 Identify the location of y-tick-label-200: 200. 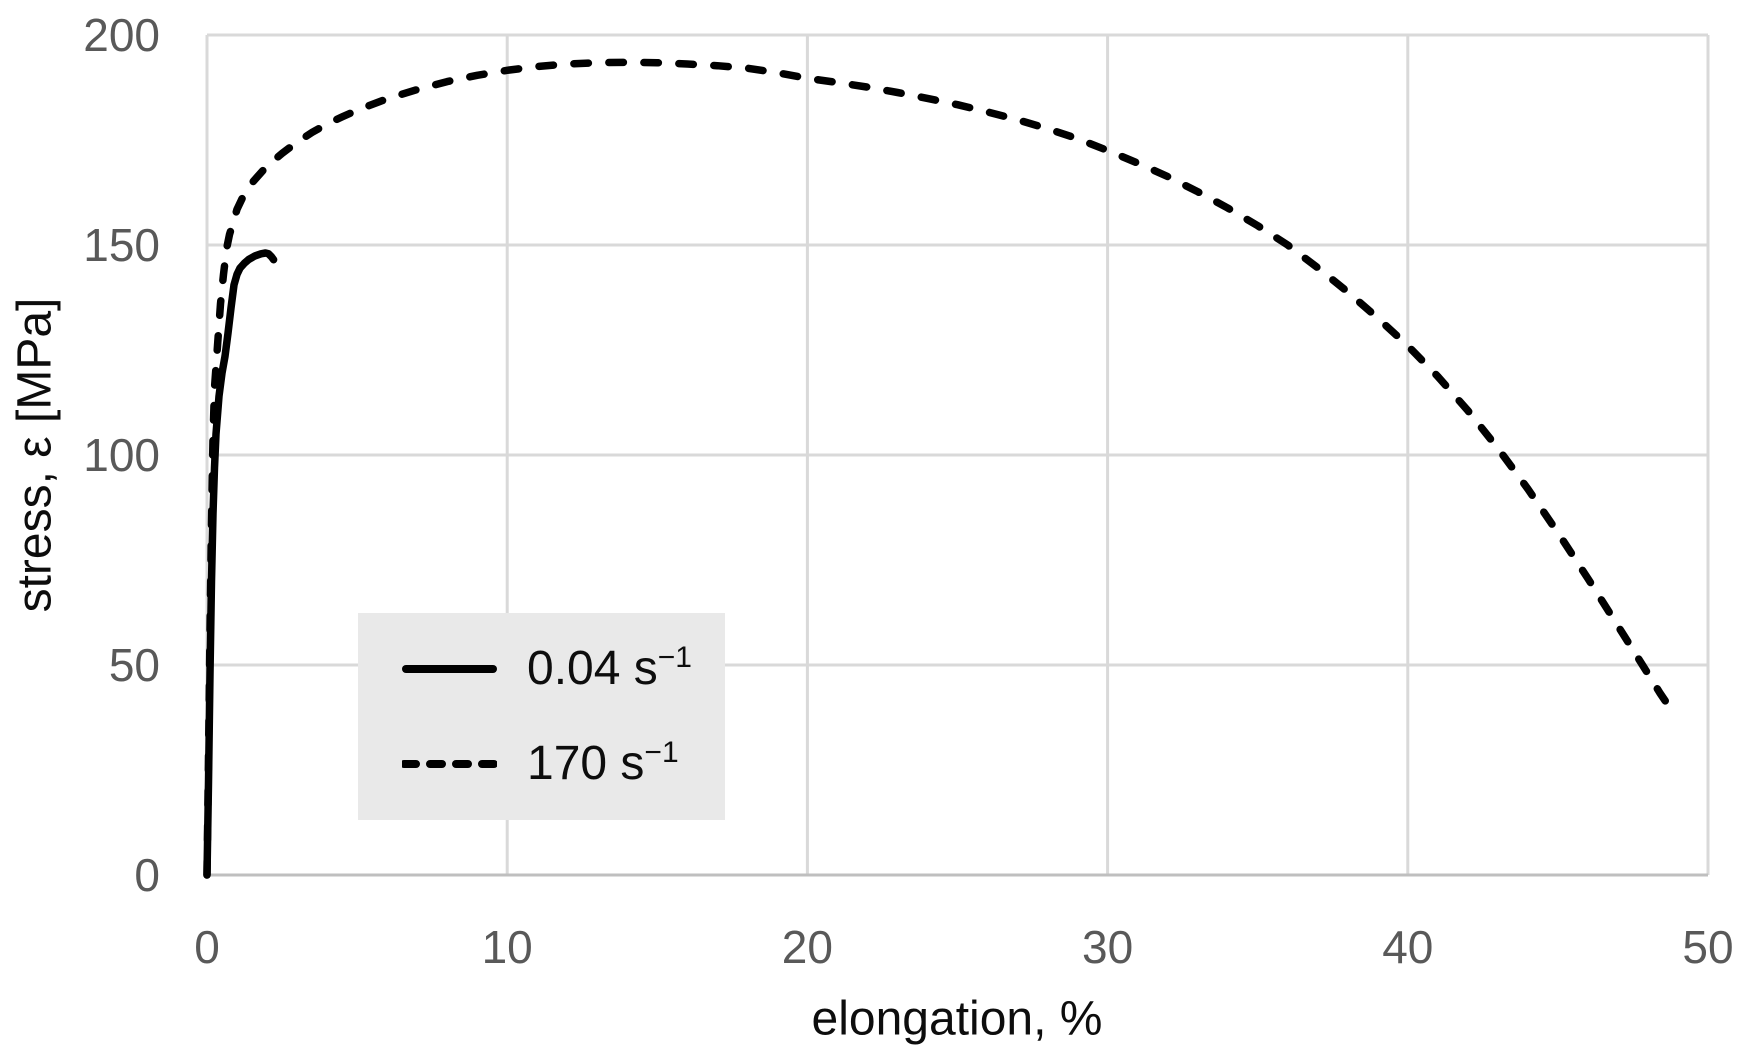
(121, 35).